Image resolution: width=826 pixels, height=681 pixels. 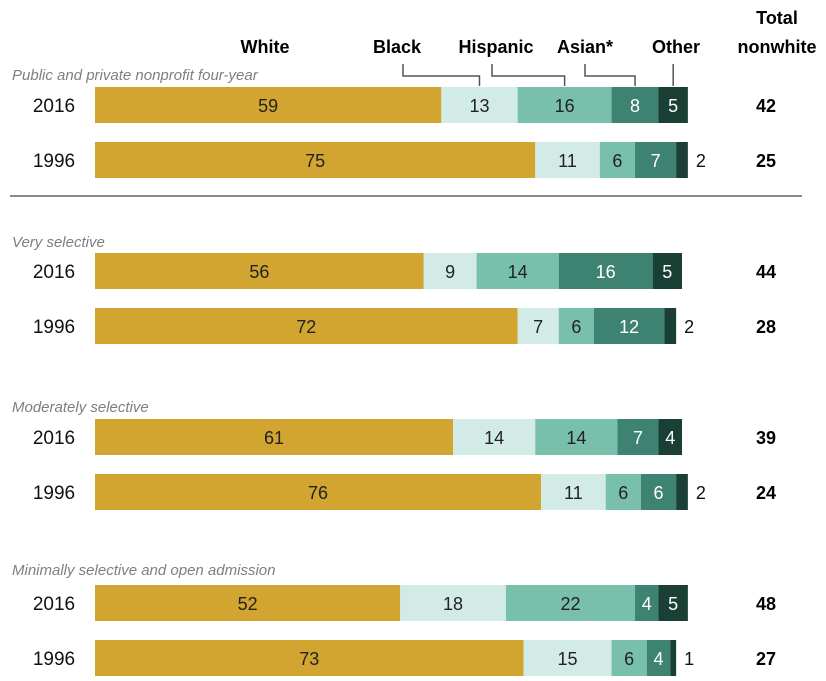 I want to click on segment-value-label: 75, so click(x=315, y=161).